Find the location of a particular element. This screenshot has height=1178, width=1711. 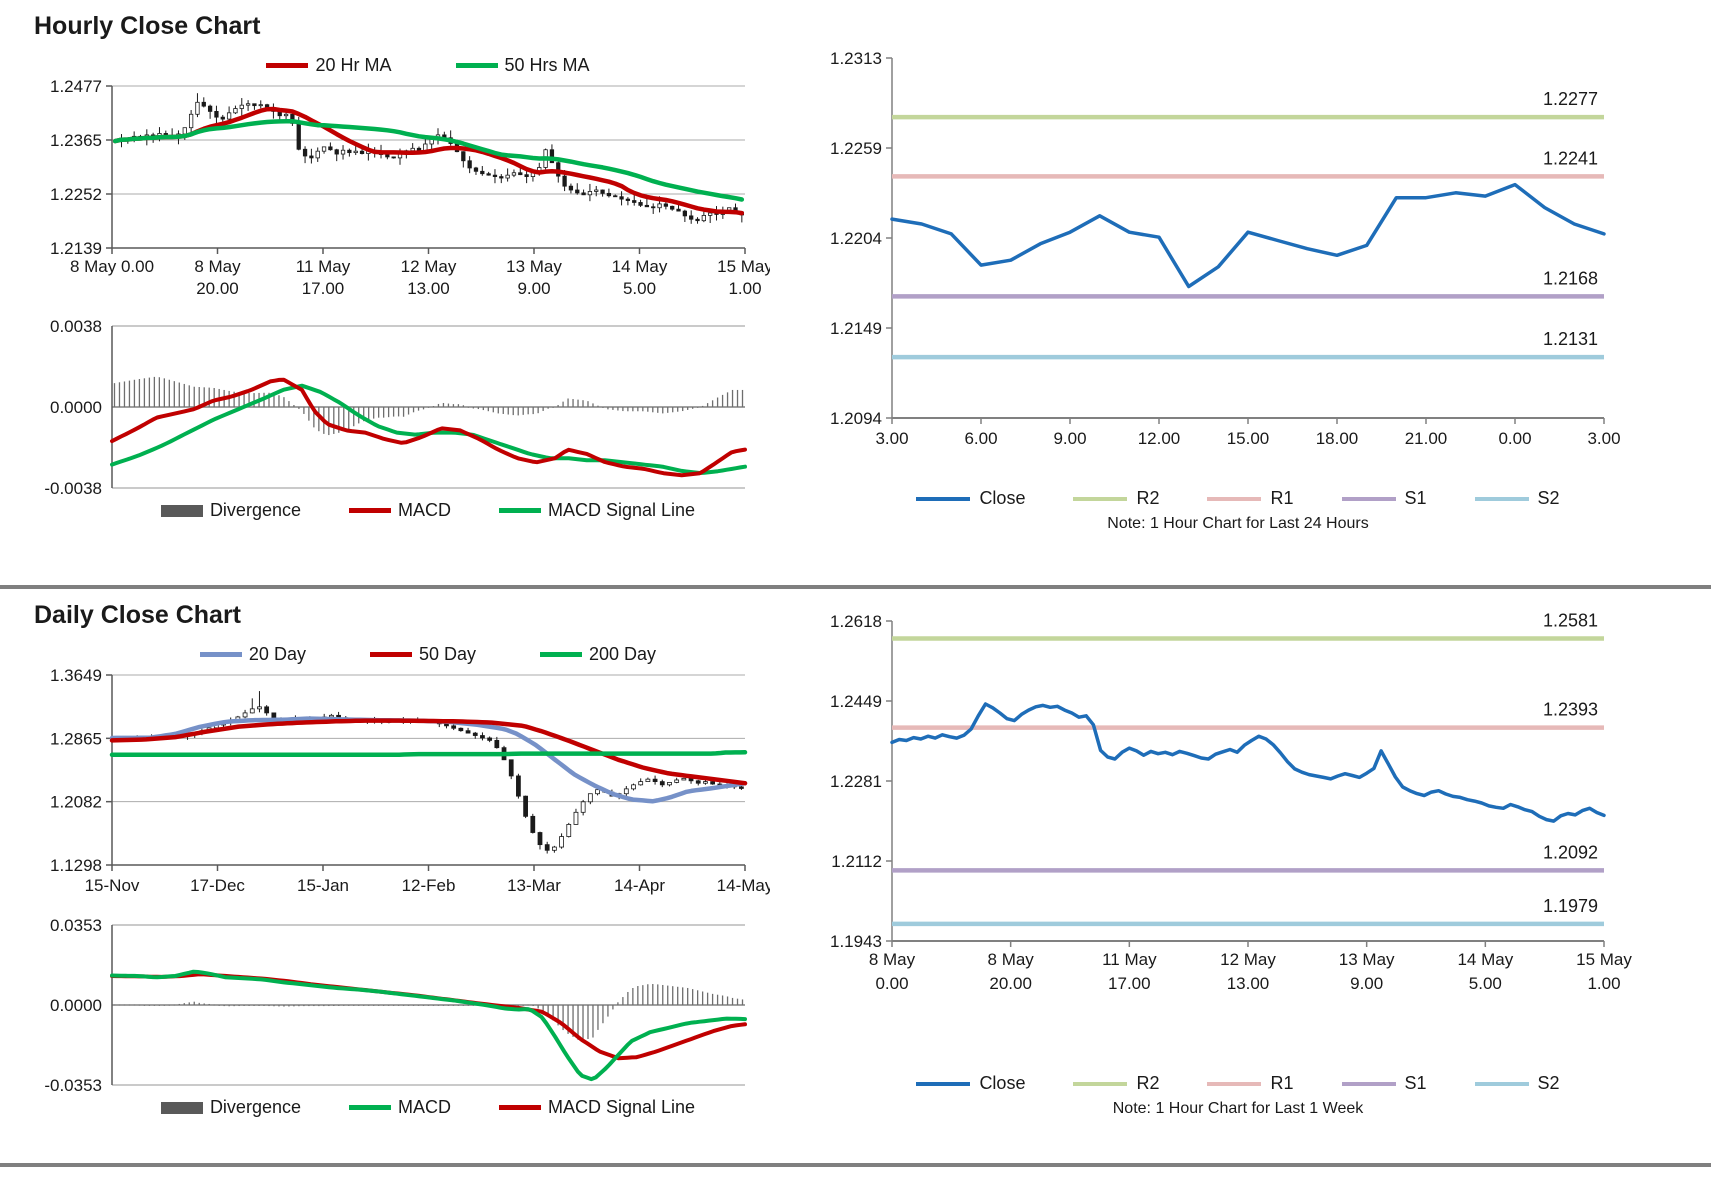

legend-item-200day-ma: 200 Day is located at coordinates (598, 654).